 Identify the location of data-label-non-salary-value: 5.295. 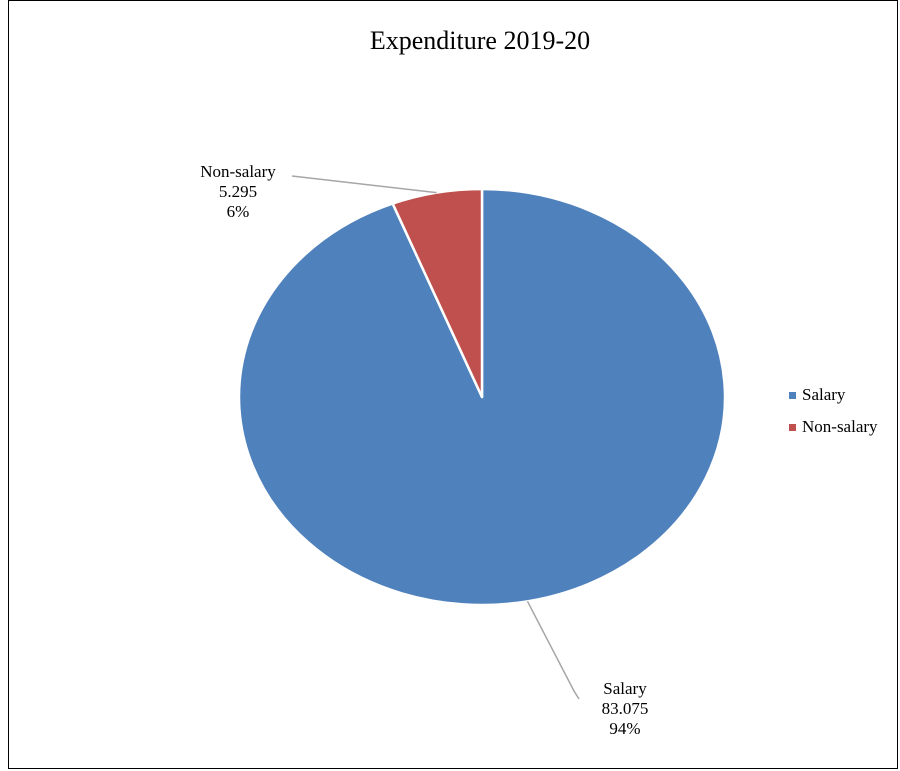
(238, 191).